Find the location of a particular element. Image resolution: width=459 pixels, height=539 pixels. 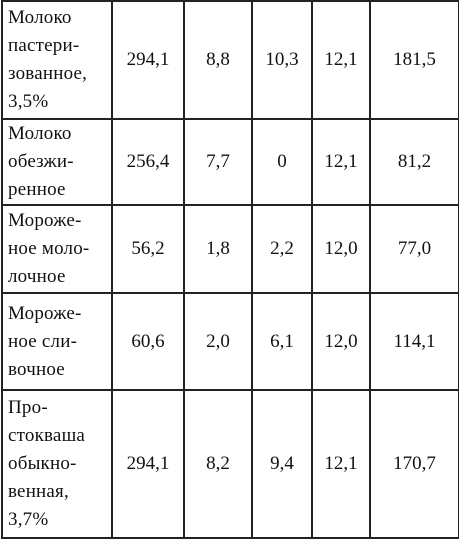

row-label: Про-стокваша обыкно-венная, 3,7% is located at coordinates (57, 464).